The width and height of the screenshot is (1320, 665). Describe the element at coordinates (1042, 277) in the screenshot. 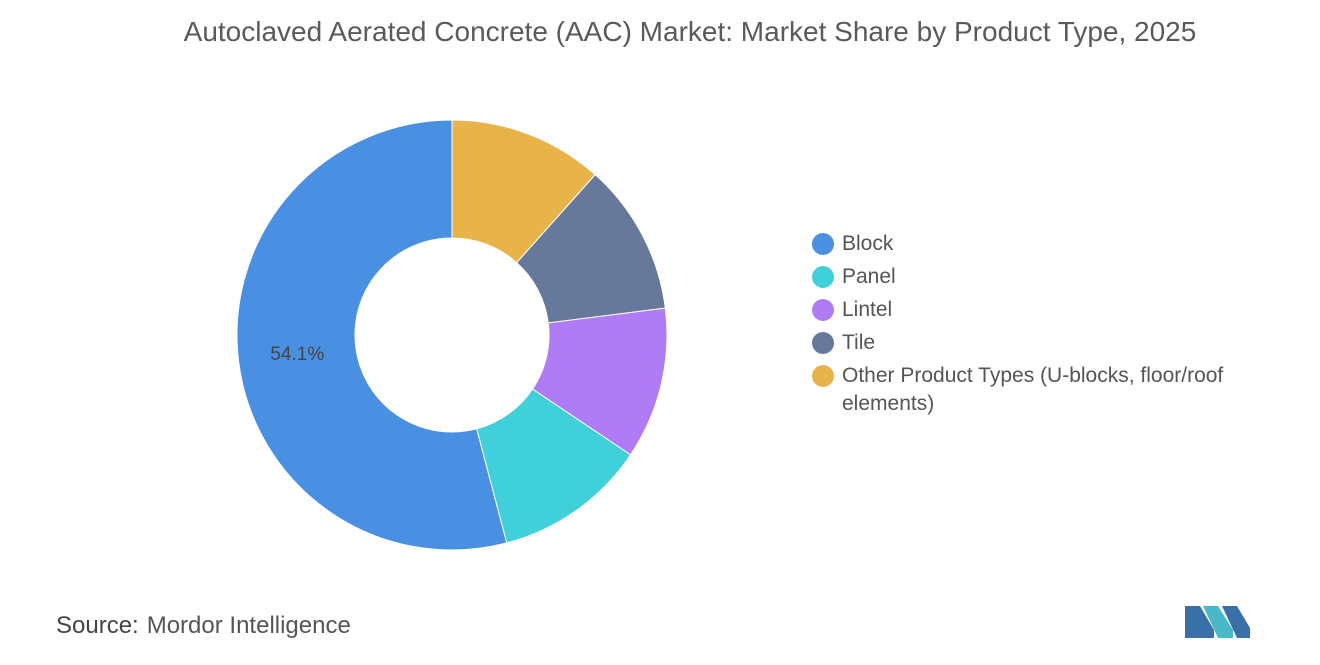

I see `legend-item: Panel` at that location.